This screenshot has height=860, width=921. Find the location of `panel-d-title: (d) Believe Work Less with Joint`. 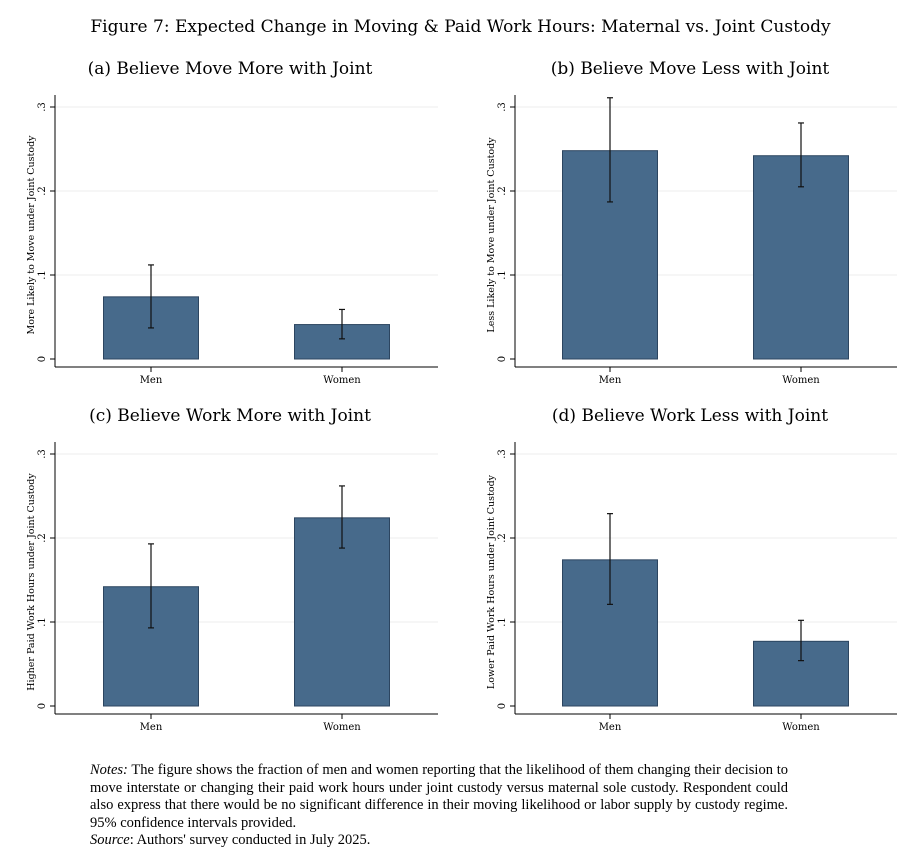

panel-d-title: (d) Believe Work Less with Joint is located at coordinates (690, 416).